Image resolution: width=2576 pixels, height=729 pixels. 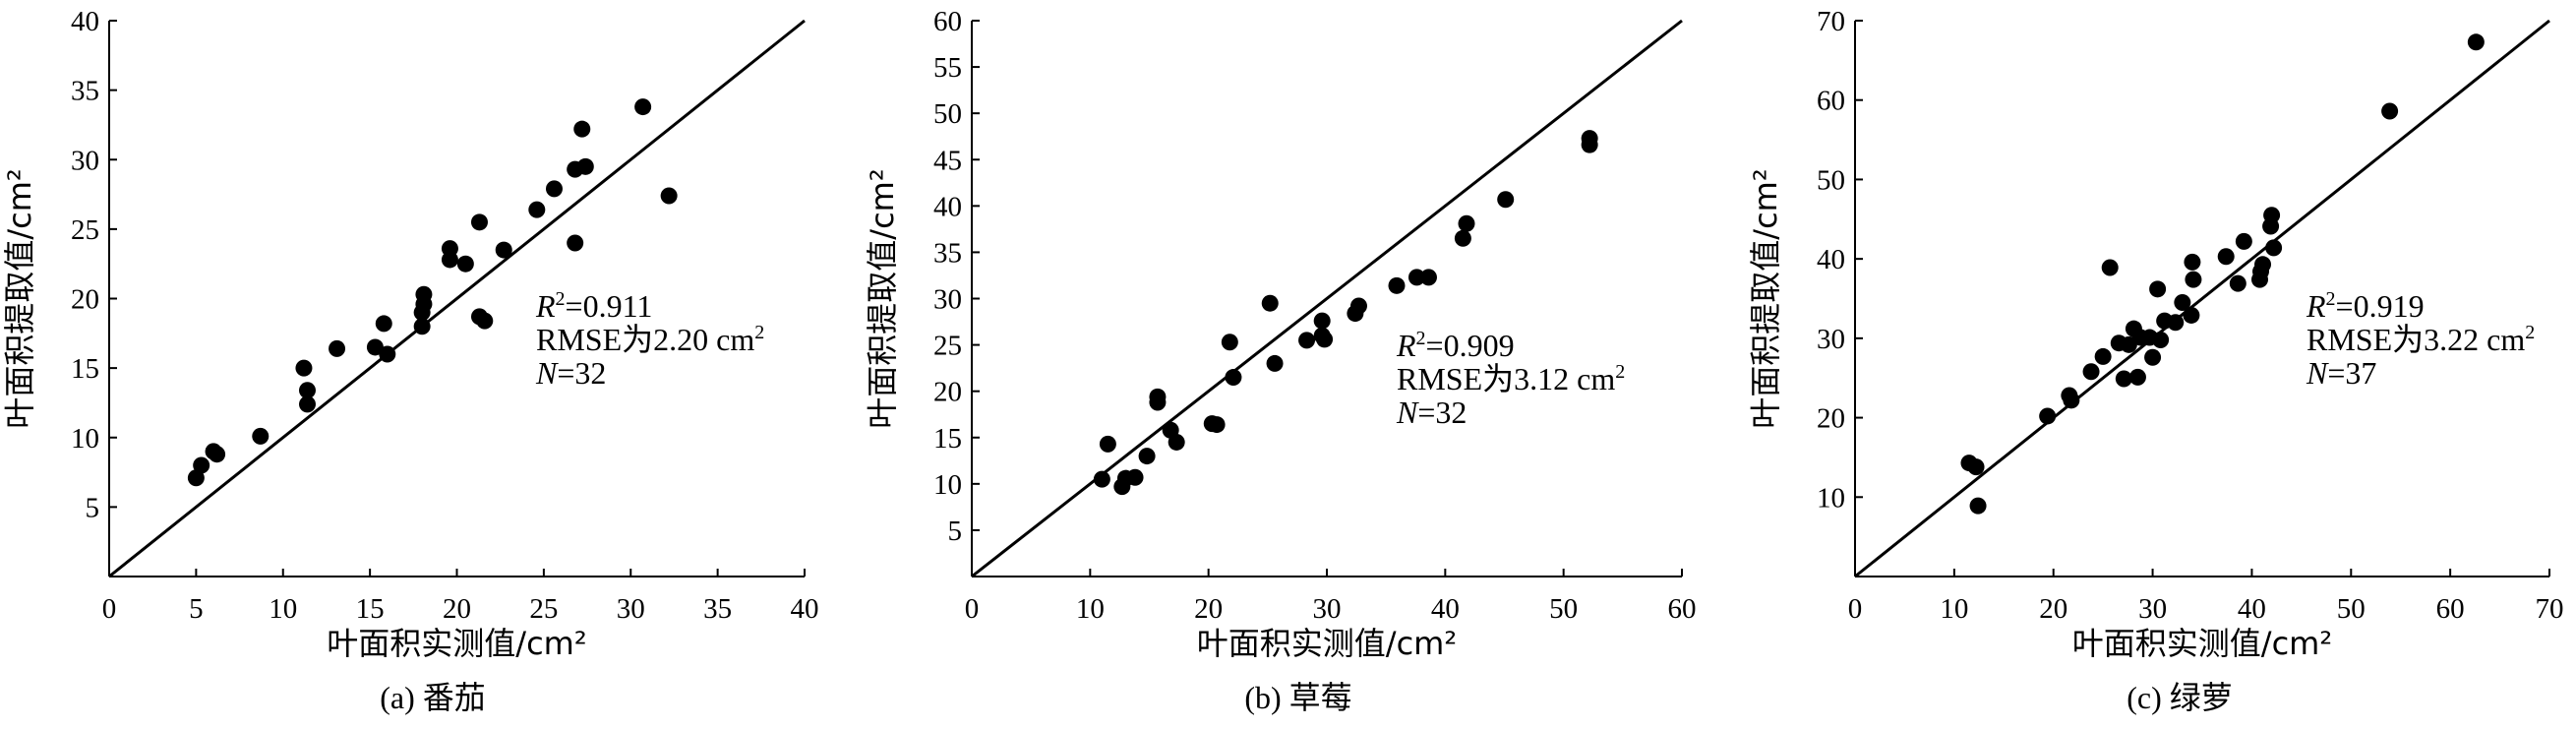 I want to click on n-text: N=32, so click(x=1431, y=412).